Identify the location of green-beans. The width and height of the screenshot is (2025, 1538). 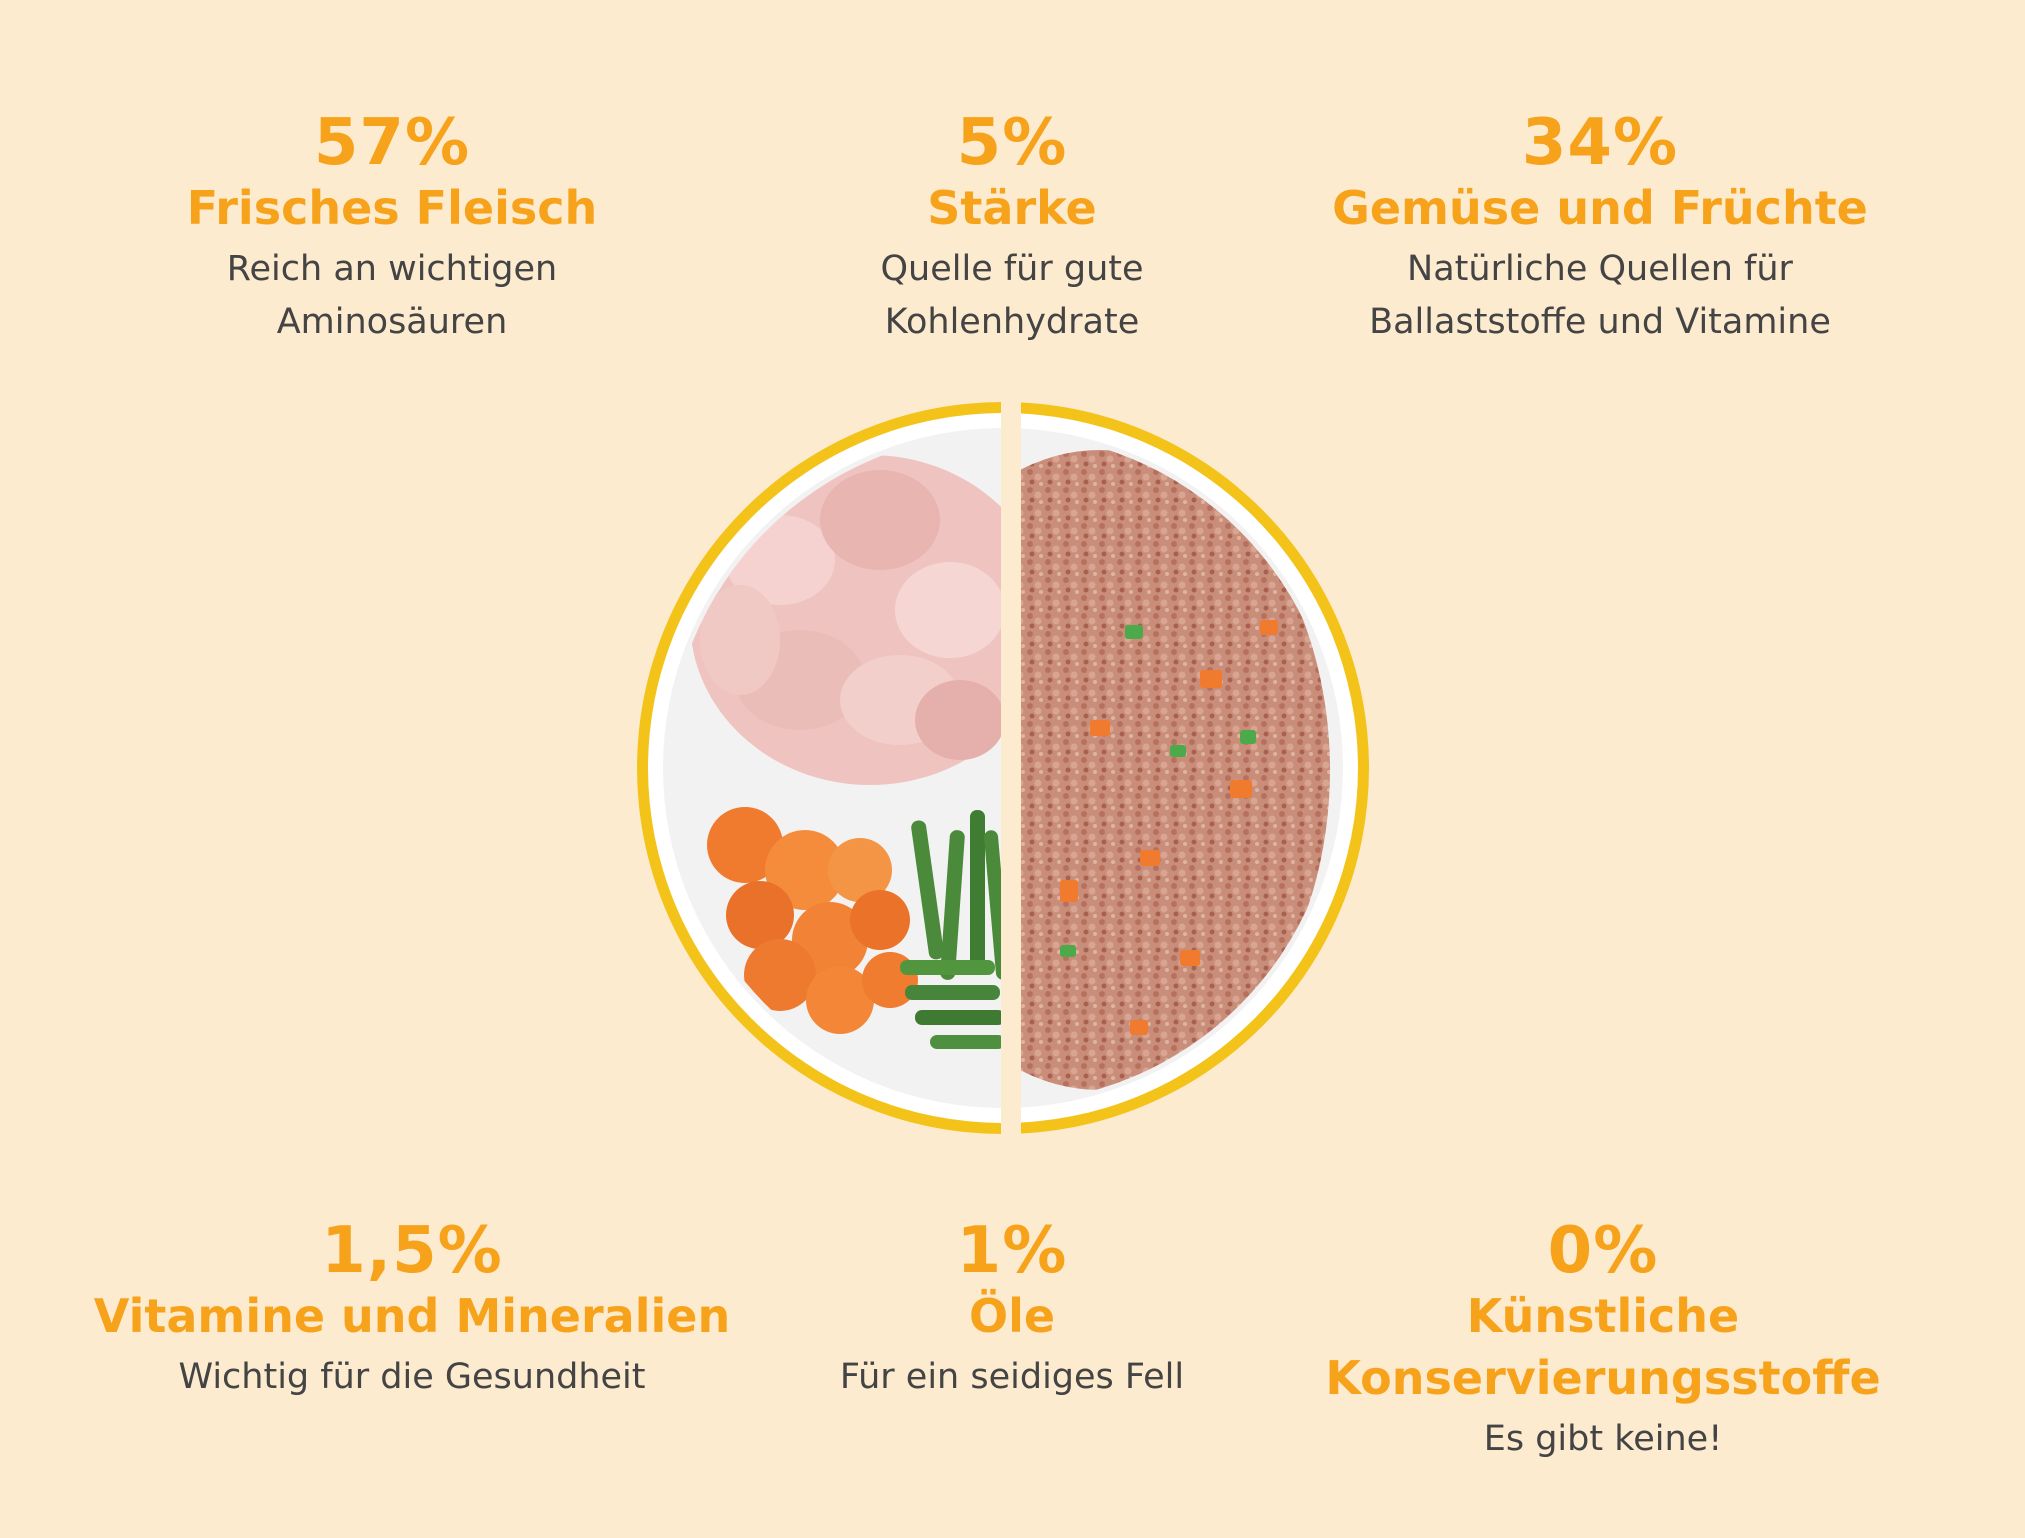
(950, 929).